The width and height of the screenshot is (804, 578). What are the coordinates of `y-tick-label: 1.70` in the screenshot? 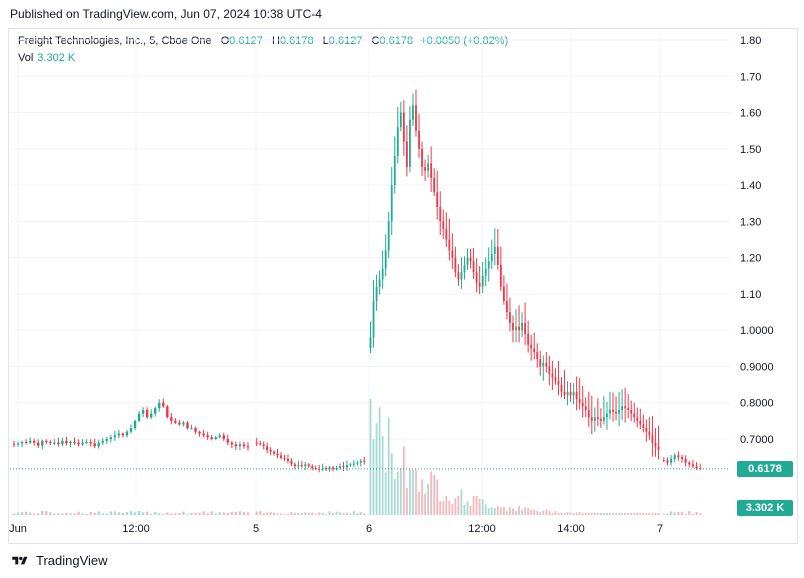 It's located at (750, 77).